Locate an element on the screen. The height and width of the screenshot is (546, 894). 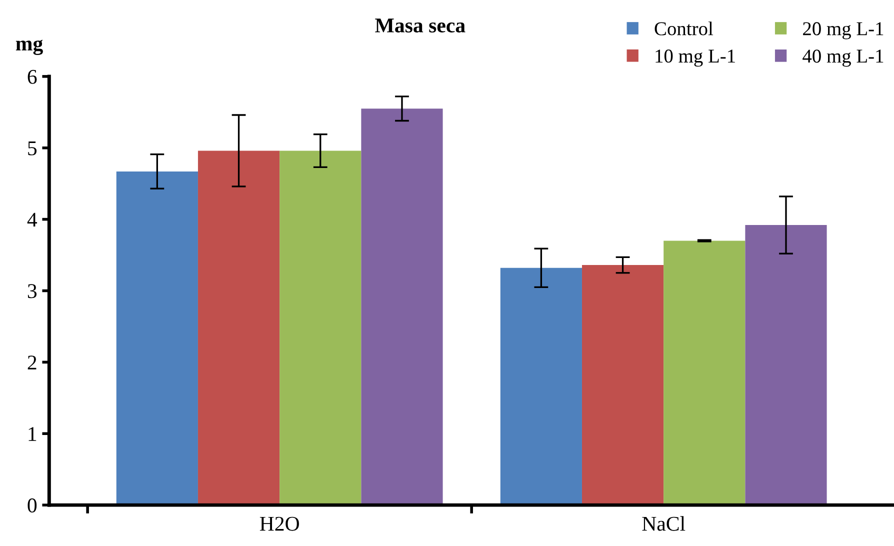
legend-label: 10 mg L-1 is located at coordinates (695, 58).